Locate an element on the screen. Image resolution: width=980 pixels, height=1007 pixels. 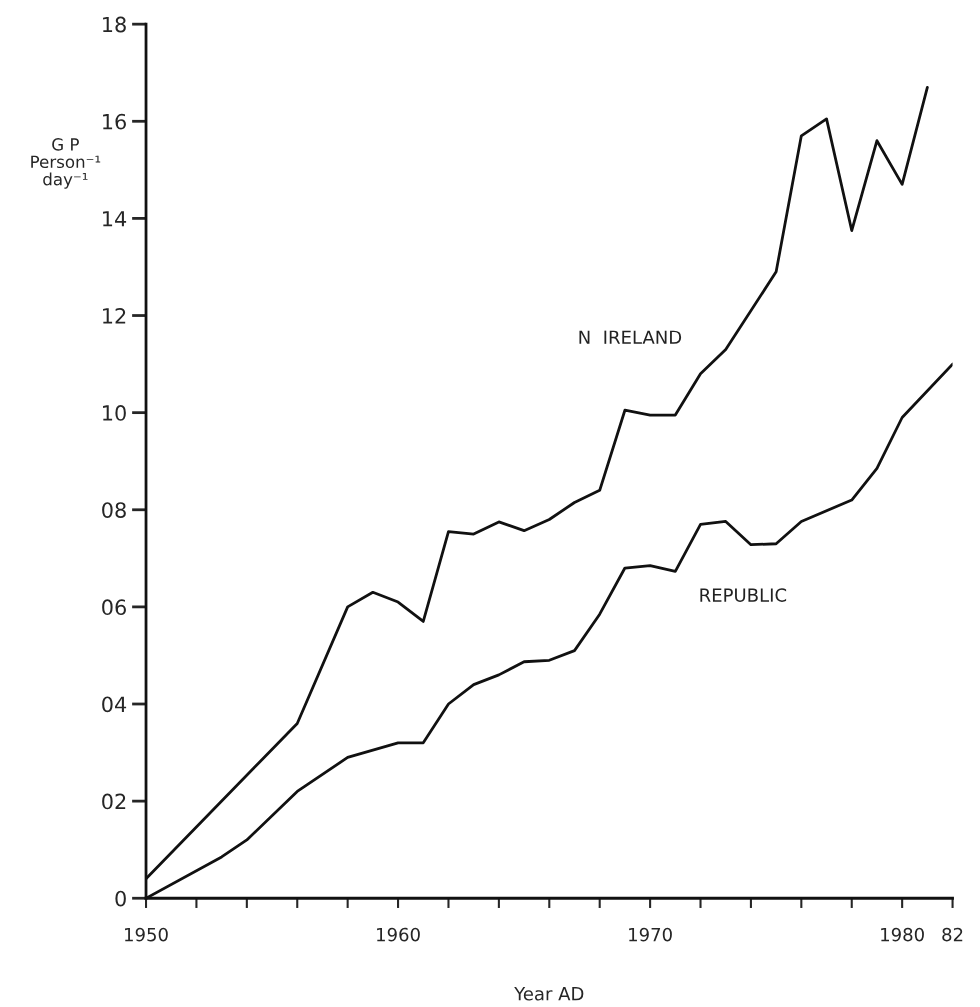
x-tick-label: 82 is located at coordinates (952, 934).